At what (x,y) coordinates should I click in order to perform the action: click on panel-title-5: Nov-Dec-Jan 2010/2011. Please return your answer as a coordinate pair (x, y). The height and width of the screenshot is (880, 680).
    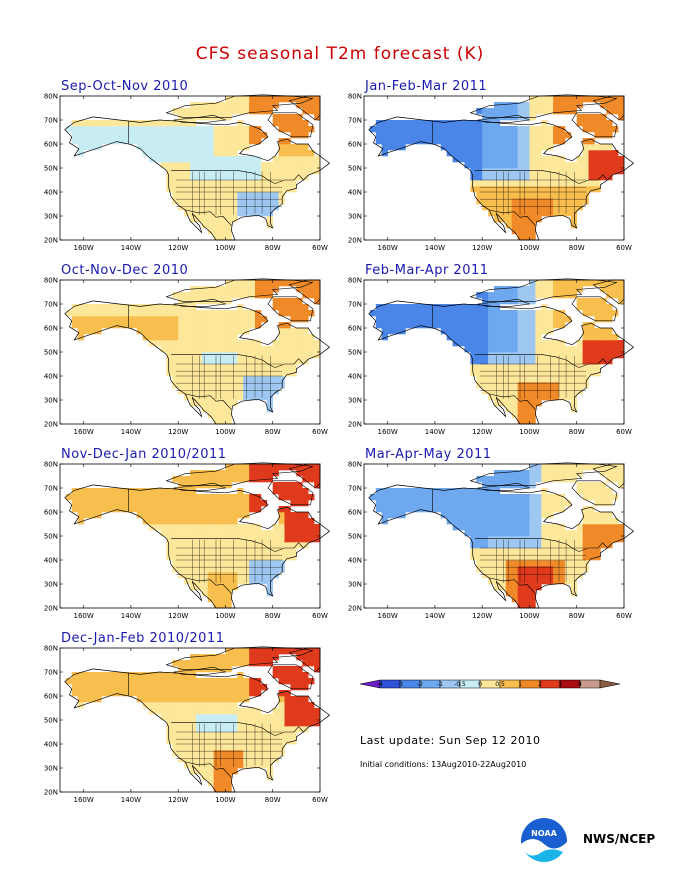
    Looking at the image, I should click on (144, 454).